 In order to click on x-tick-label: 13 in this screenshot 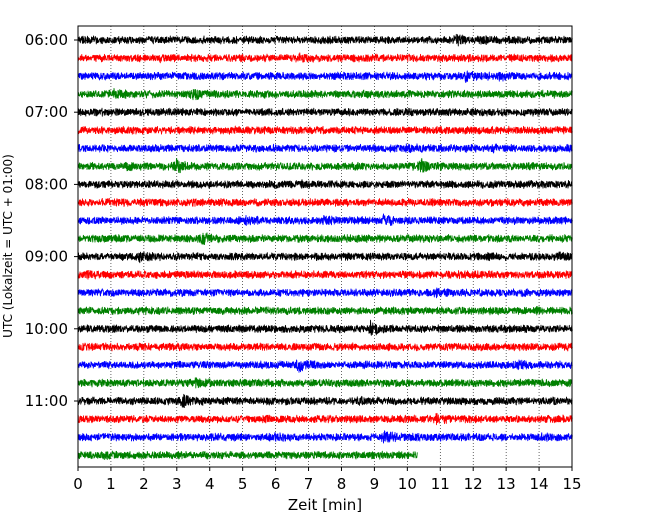, I will do `click(506, 484)`.